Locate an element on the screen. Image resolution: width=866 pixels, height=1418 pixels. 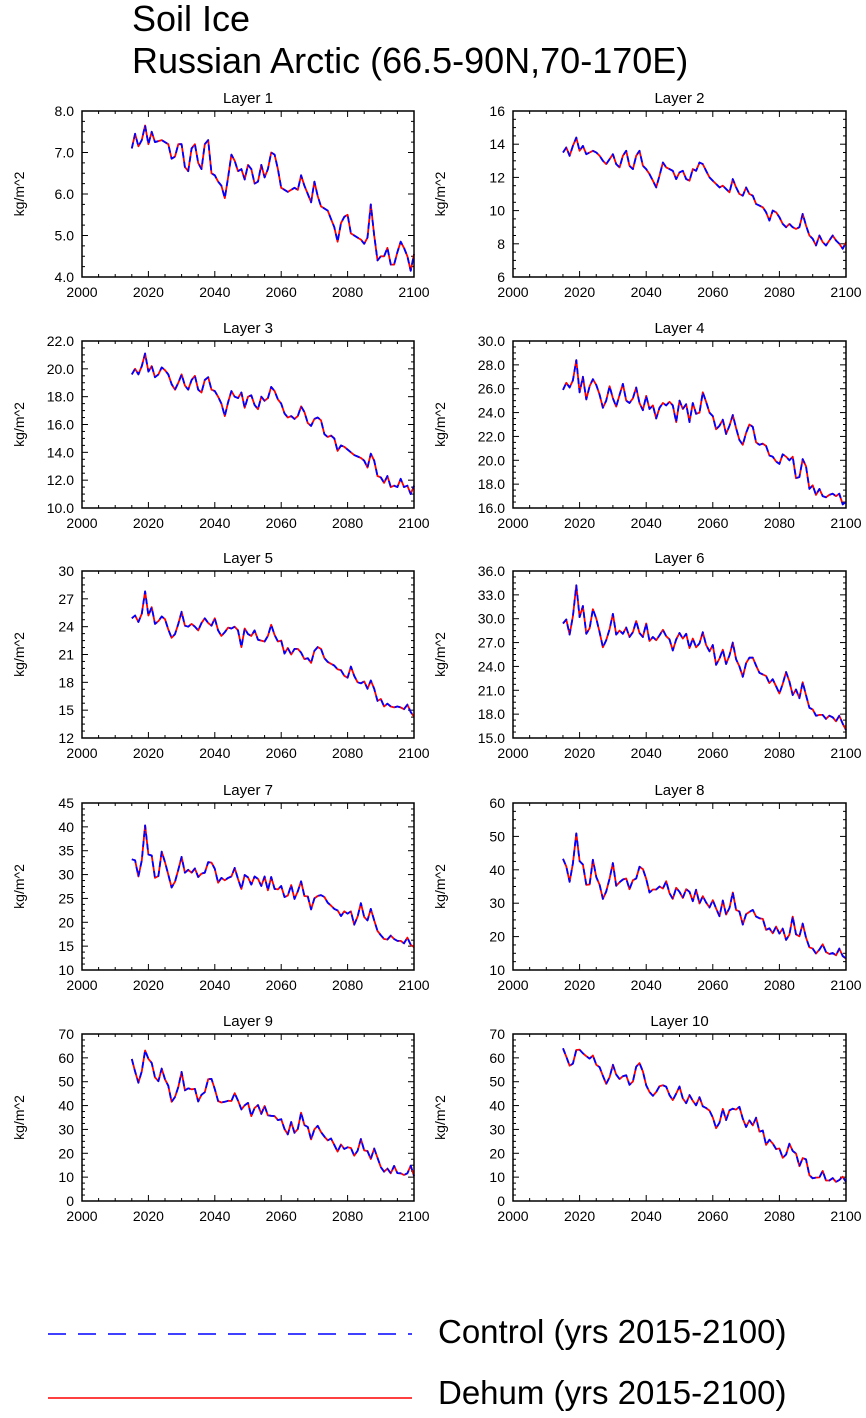
y-tick-label: 7.0 is located at coordinates (65, 153).